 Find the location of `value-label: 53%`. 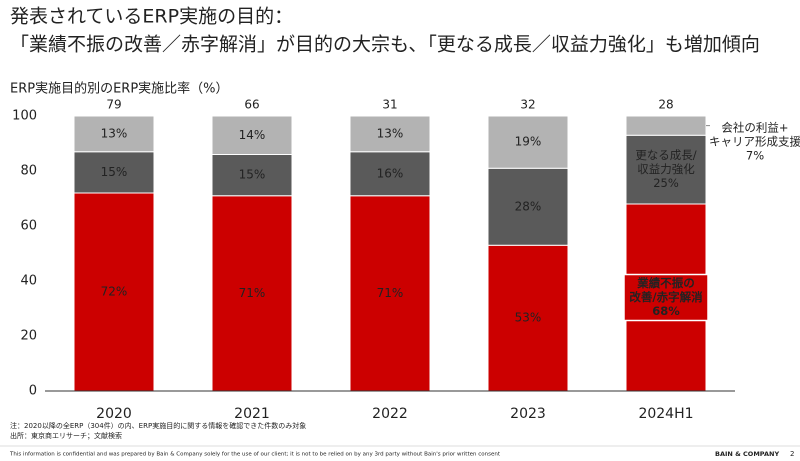

value-label: 53% is located at coordinates (528, 318).